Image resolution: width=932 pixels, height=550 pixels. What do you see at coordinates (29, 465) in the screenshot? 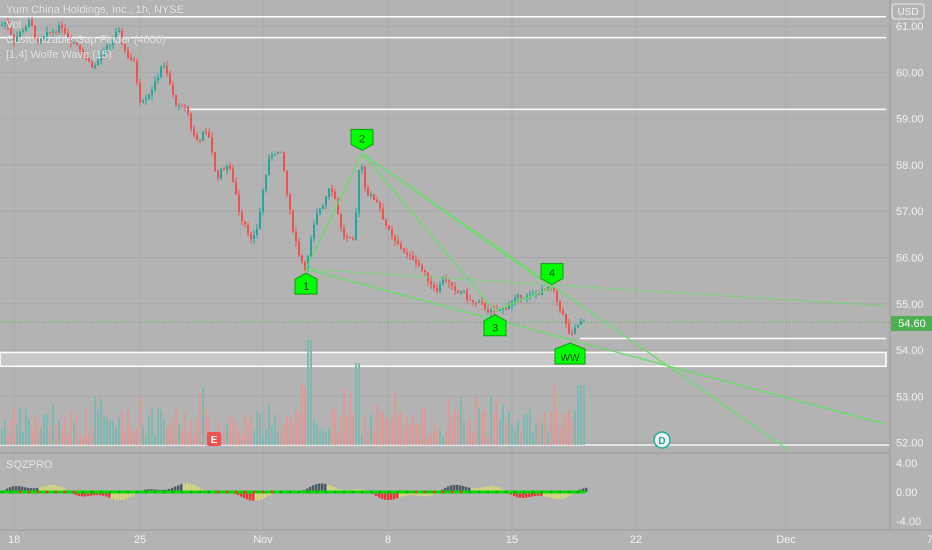
I see `oscillator-legend: SQZPRO` at bounding box center [29, 465].